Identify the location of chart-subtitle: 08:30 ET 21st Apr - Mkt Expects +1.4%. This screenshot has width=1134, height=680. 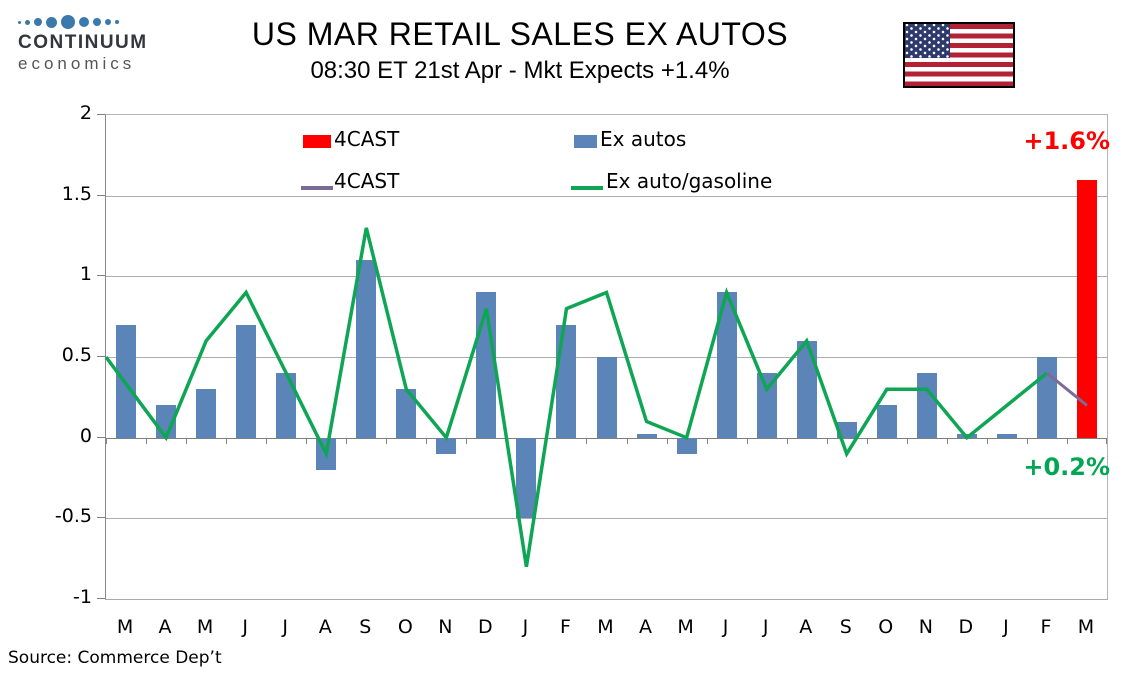
(520, 70).